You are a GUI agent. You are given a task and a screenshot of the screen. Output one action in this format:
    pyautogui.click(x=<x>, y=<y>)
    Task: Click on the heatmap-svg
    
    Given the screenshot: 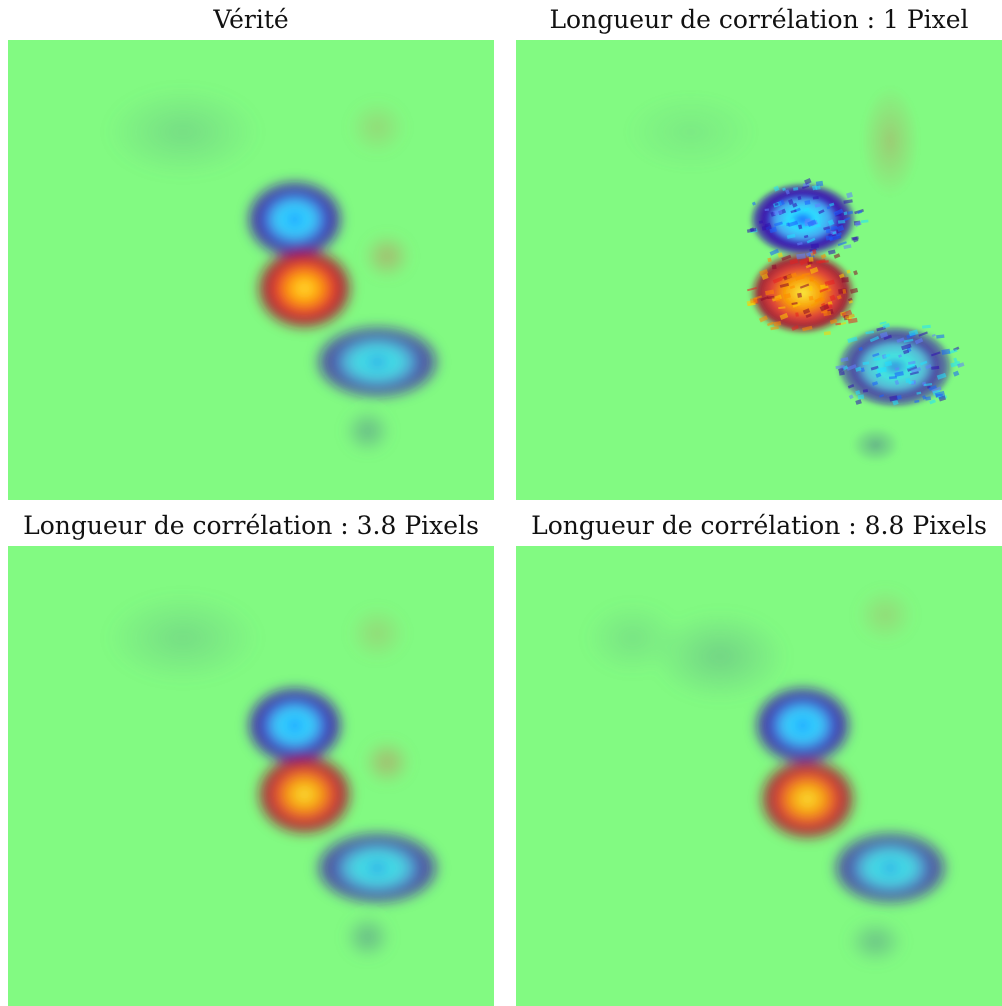 What is the action you would take?
    pyautogui.click(x=766, y=776)
    